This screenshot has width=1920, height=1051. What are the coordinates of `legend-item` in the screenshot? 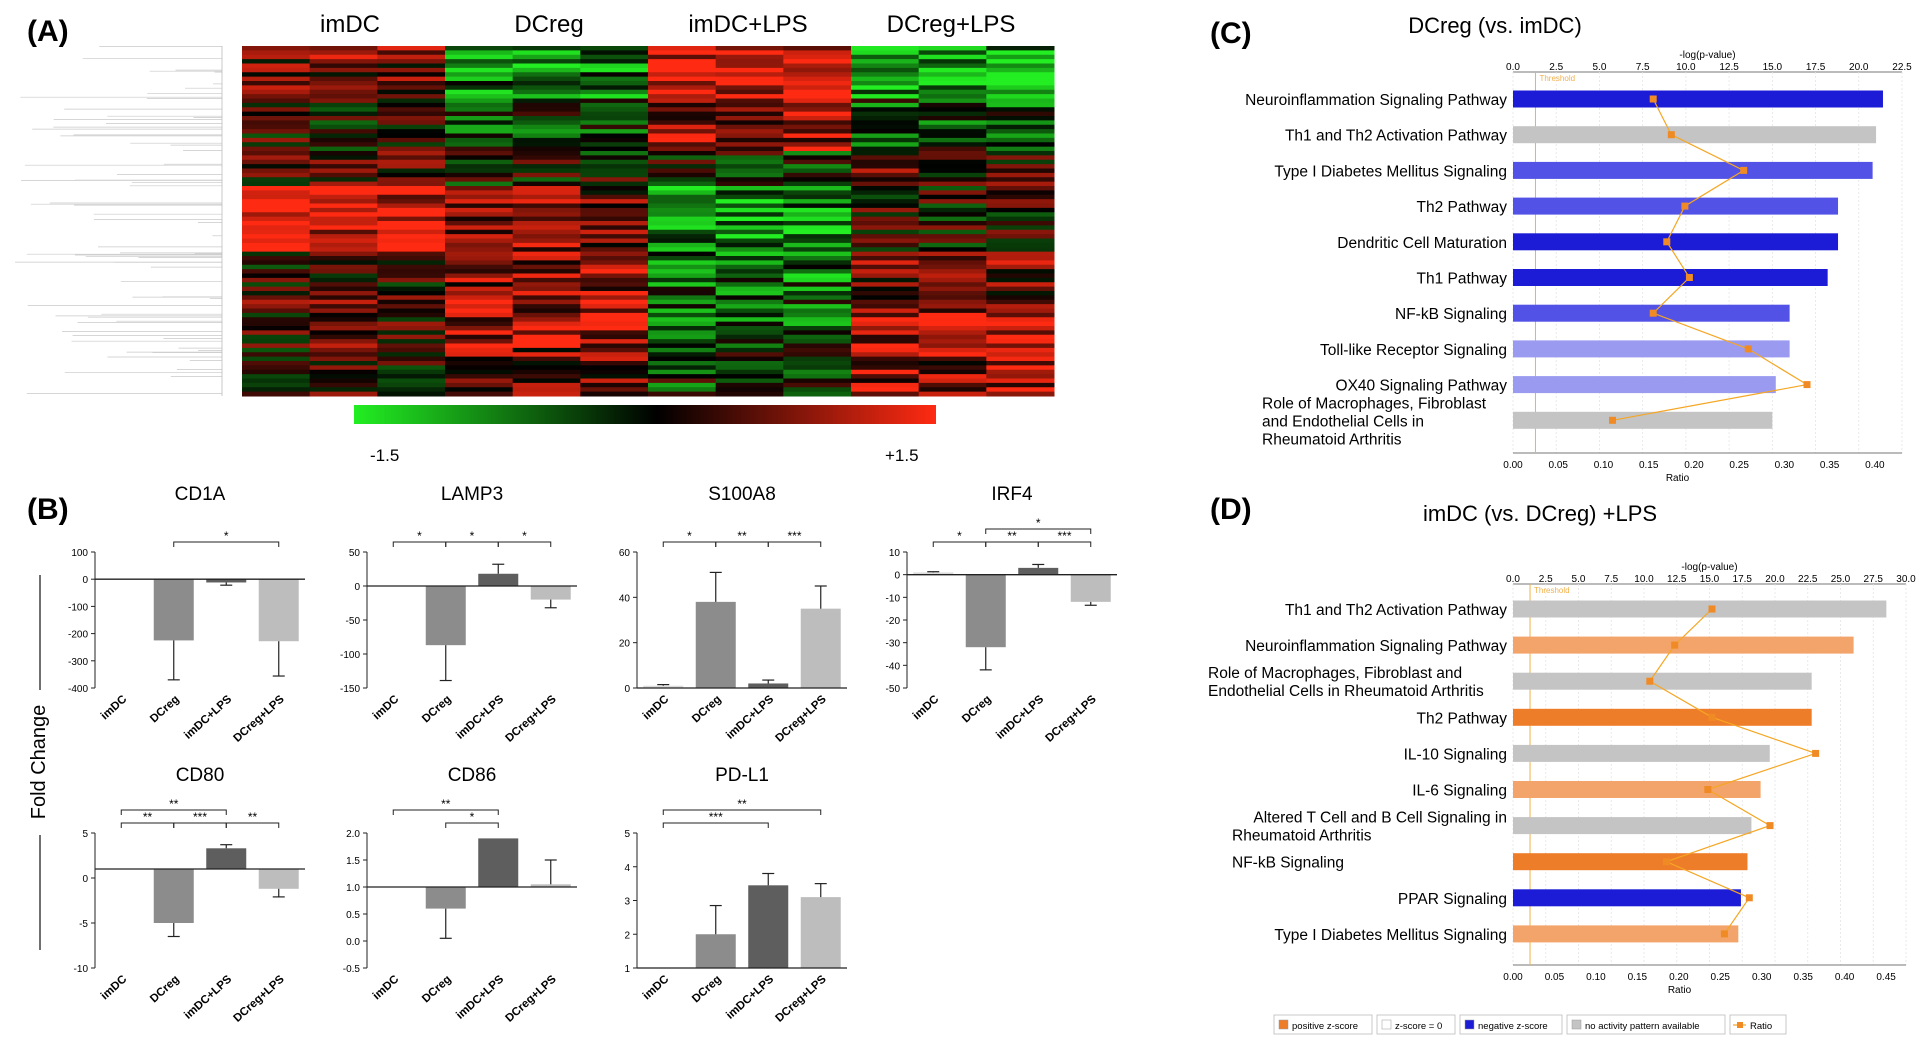 It's located at (1323, 1024).